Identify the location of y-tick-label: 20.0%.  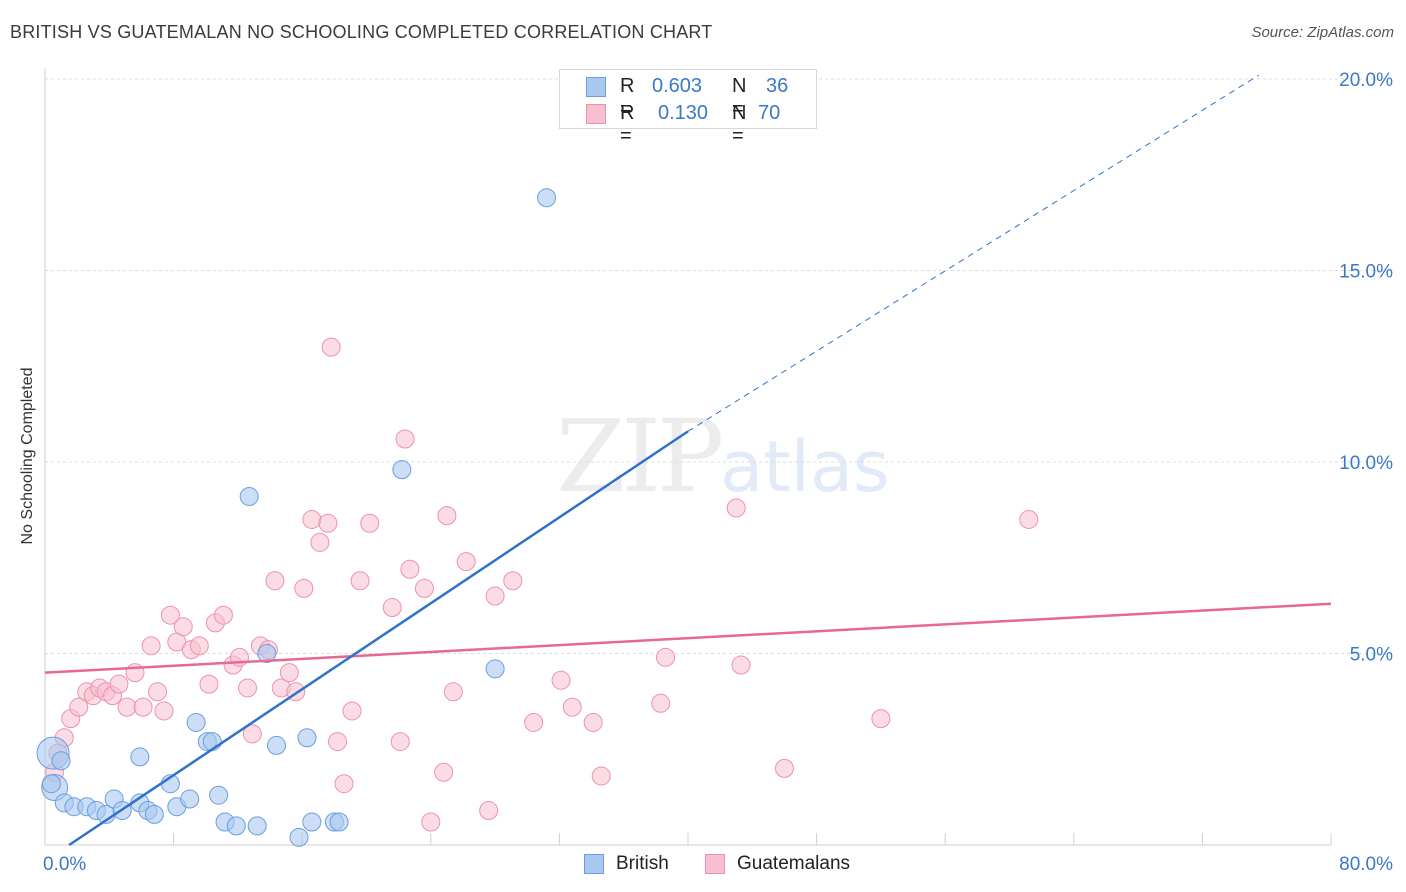
(1366, 80).